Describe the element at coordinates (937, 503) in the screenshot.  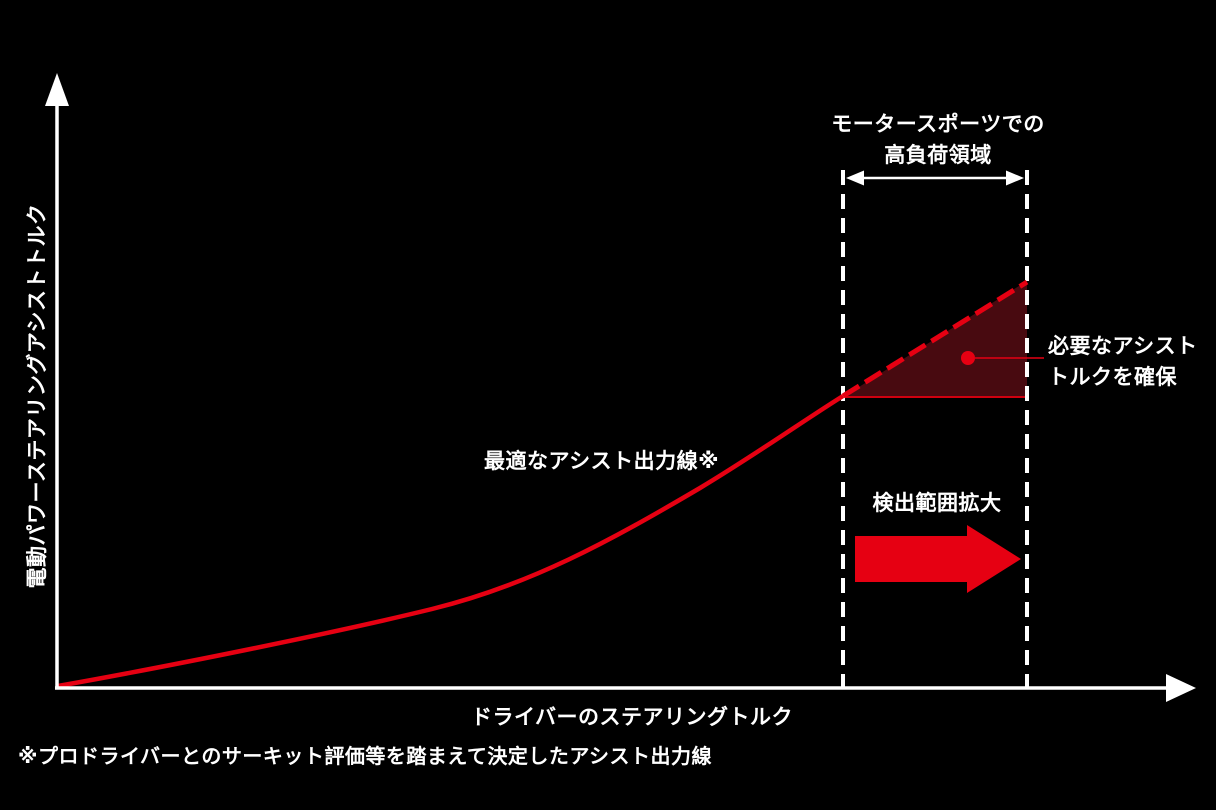
I see `detection-range-label: 検出範囲拡大` at that location.